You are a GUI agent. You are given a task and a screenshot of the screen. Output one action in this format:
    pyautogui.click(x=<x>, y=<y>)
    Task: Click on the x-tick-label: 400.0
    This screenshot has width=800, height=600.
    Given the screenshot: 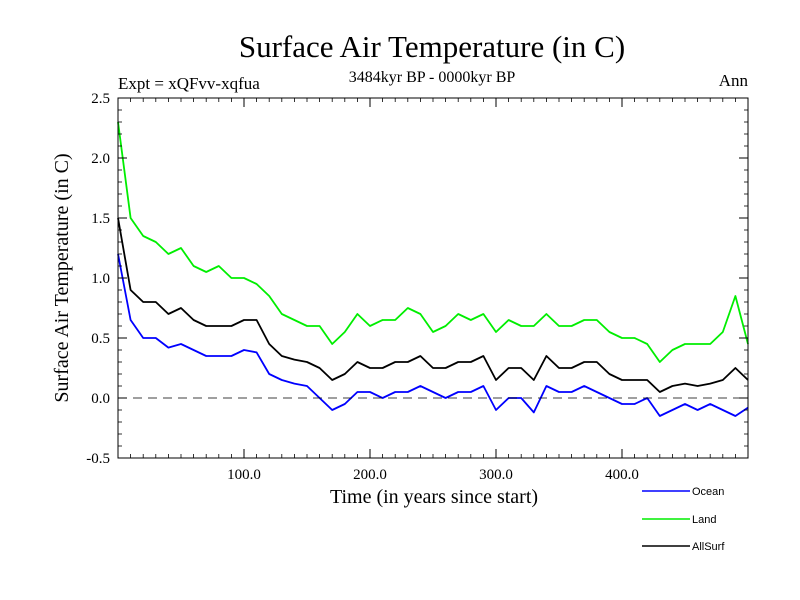 What is the action you would take?
    pyautogui.click(x=622, y=475)
    